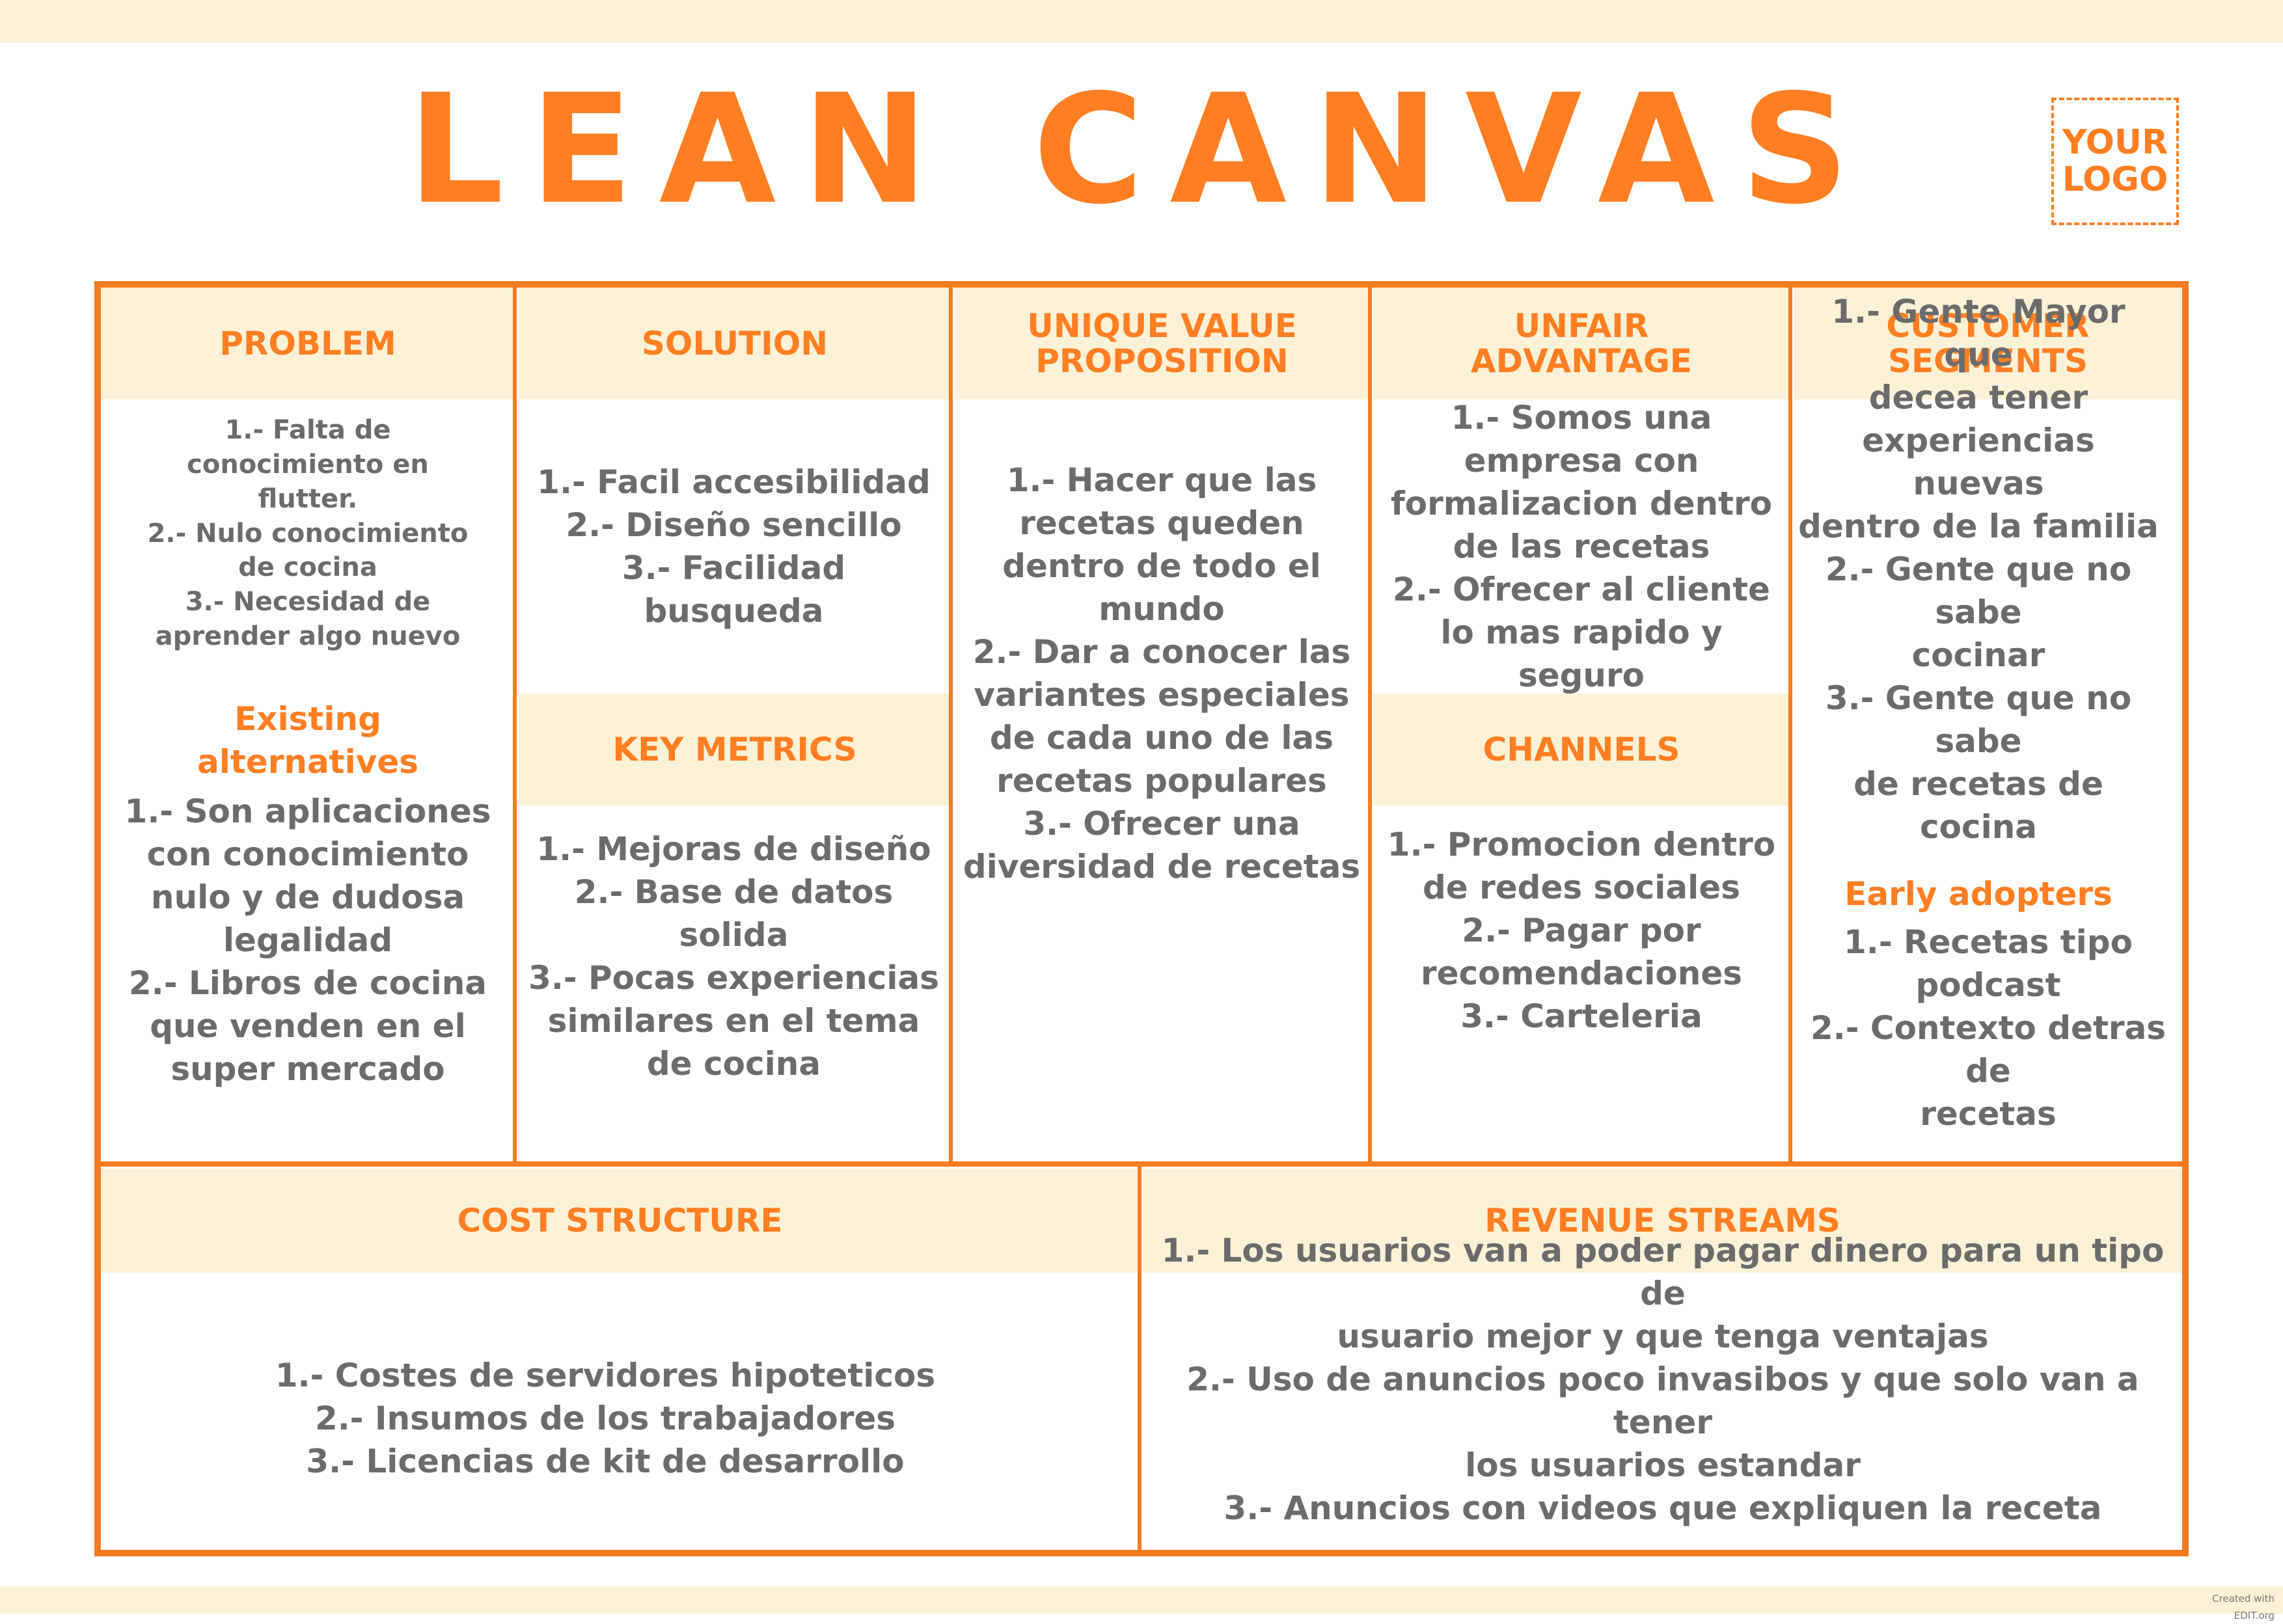 The width and height of the screenshot is (2283, 1624). I want to click on divider-solution-uvp, so click(951, 727).